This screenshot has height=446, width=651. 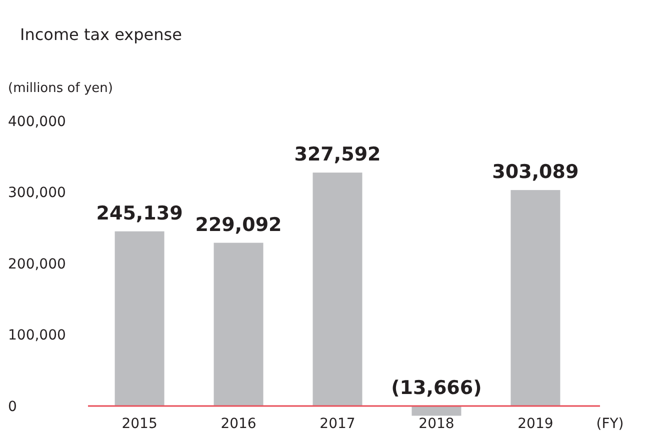 What do you see at coordinates (139, 213) in the screenshot?
I see `data-label: 245,139` at bounding box center [139, 213].